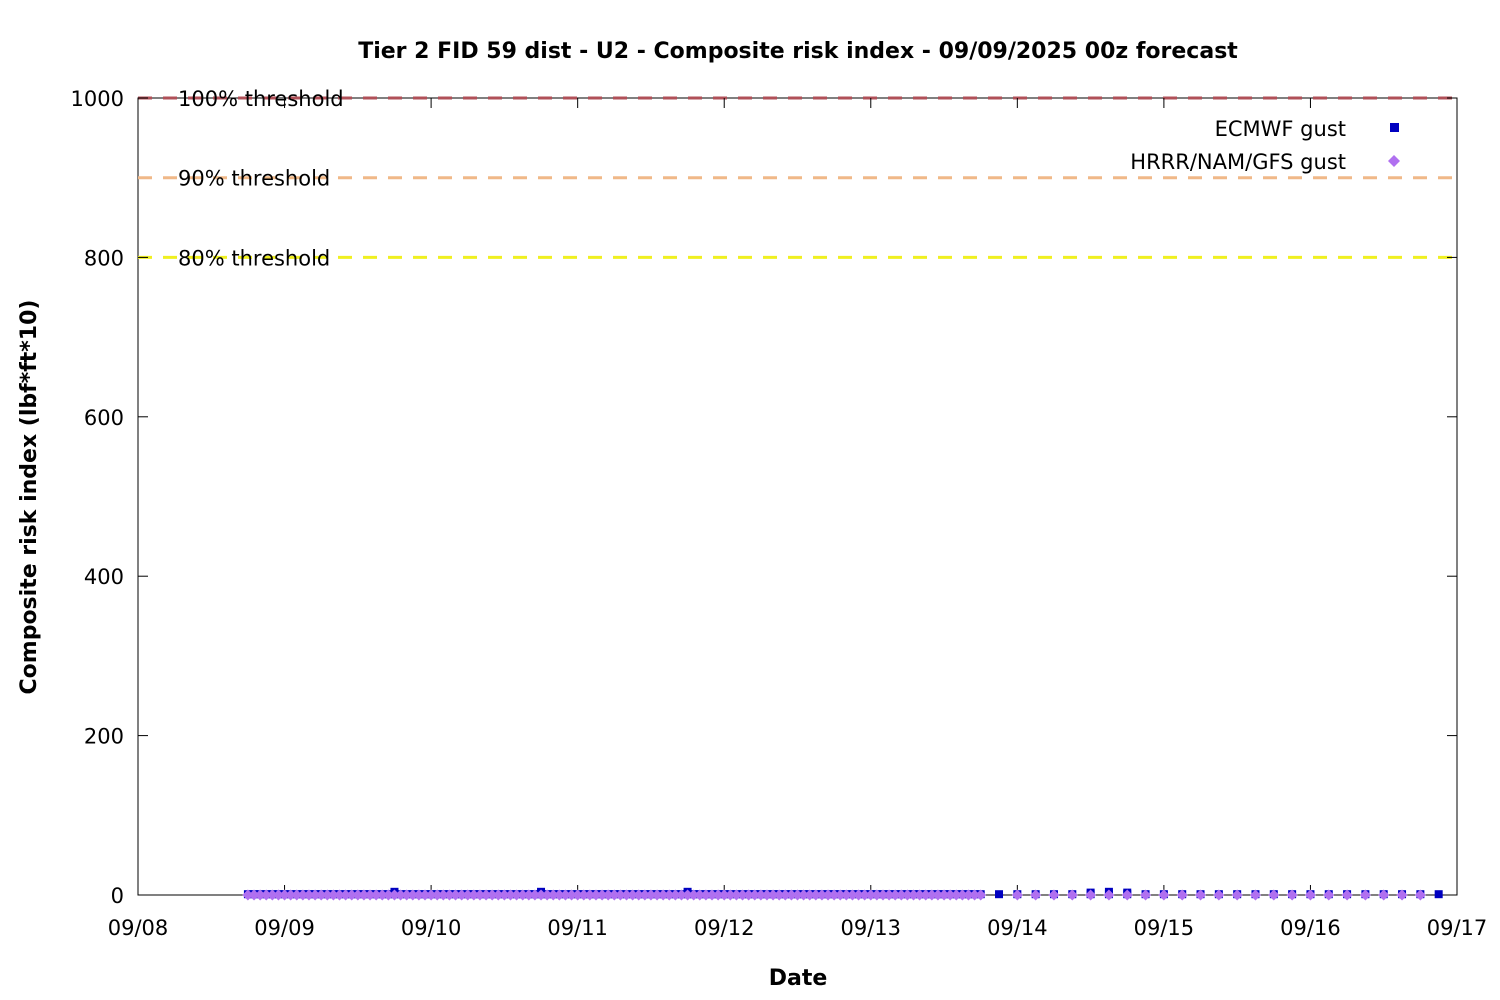  Describe the element at coordinates (1017, 928) in the screenshot. I see `x-tick-label: 09/14` at that location.